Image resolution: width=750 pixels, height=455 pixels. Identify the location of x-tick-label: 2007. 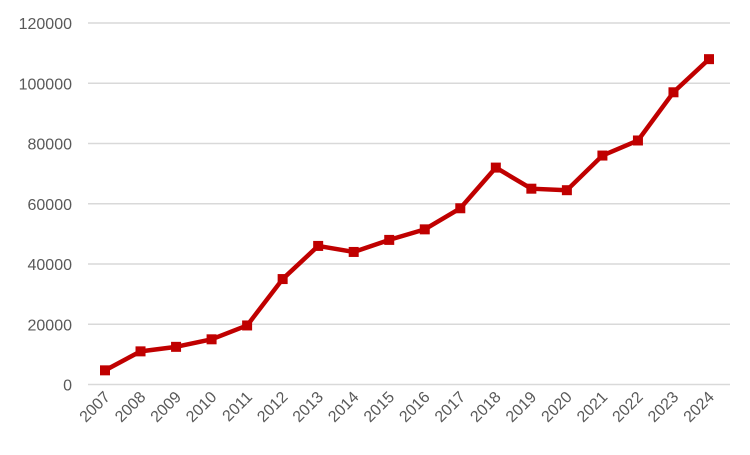
(95, 407).